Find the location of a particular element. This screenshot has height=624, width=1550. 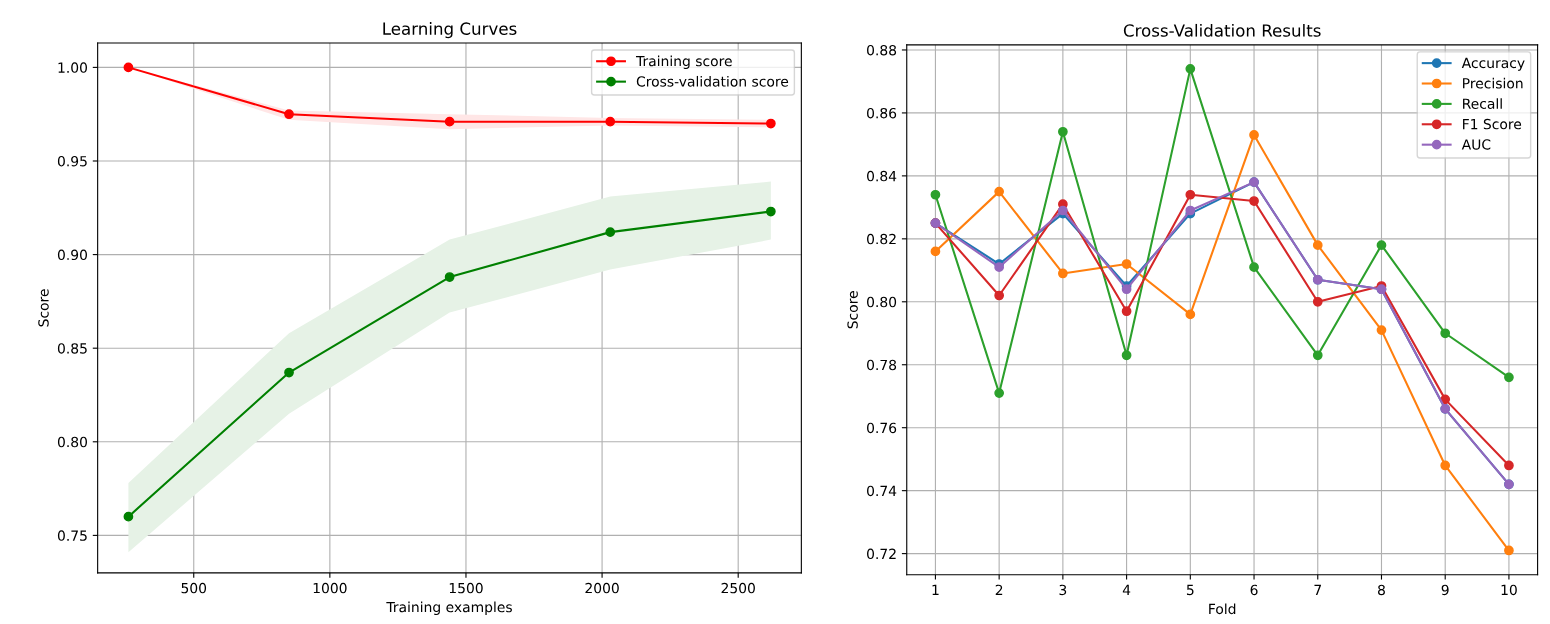

x-tick-label: 3 is located at coordinates (1063, 590).